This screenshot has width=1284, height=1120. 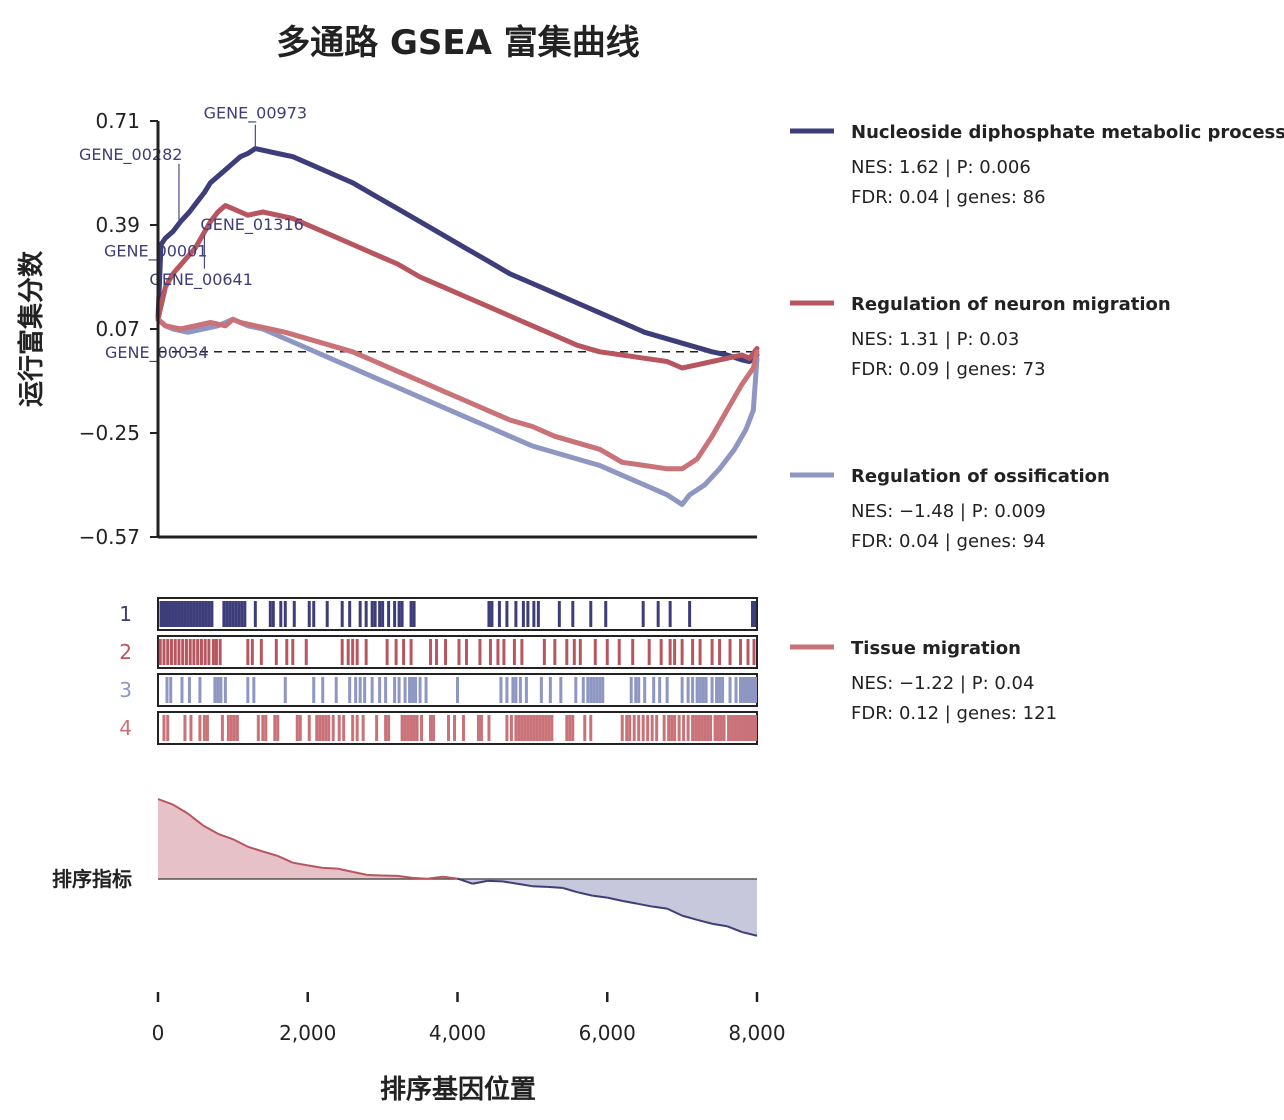 What do you see at coordinates (125, 652) in the screenshot?
I see `track-label-2: 2` at bounding box center [125, 652].